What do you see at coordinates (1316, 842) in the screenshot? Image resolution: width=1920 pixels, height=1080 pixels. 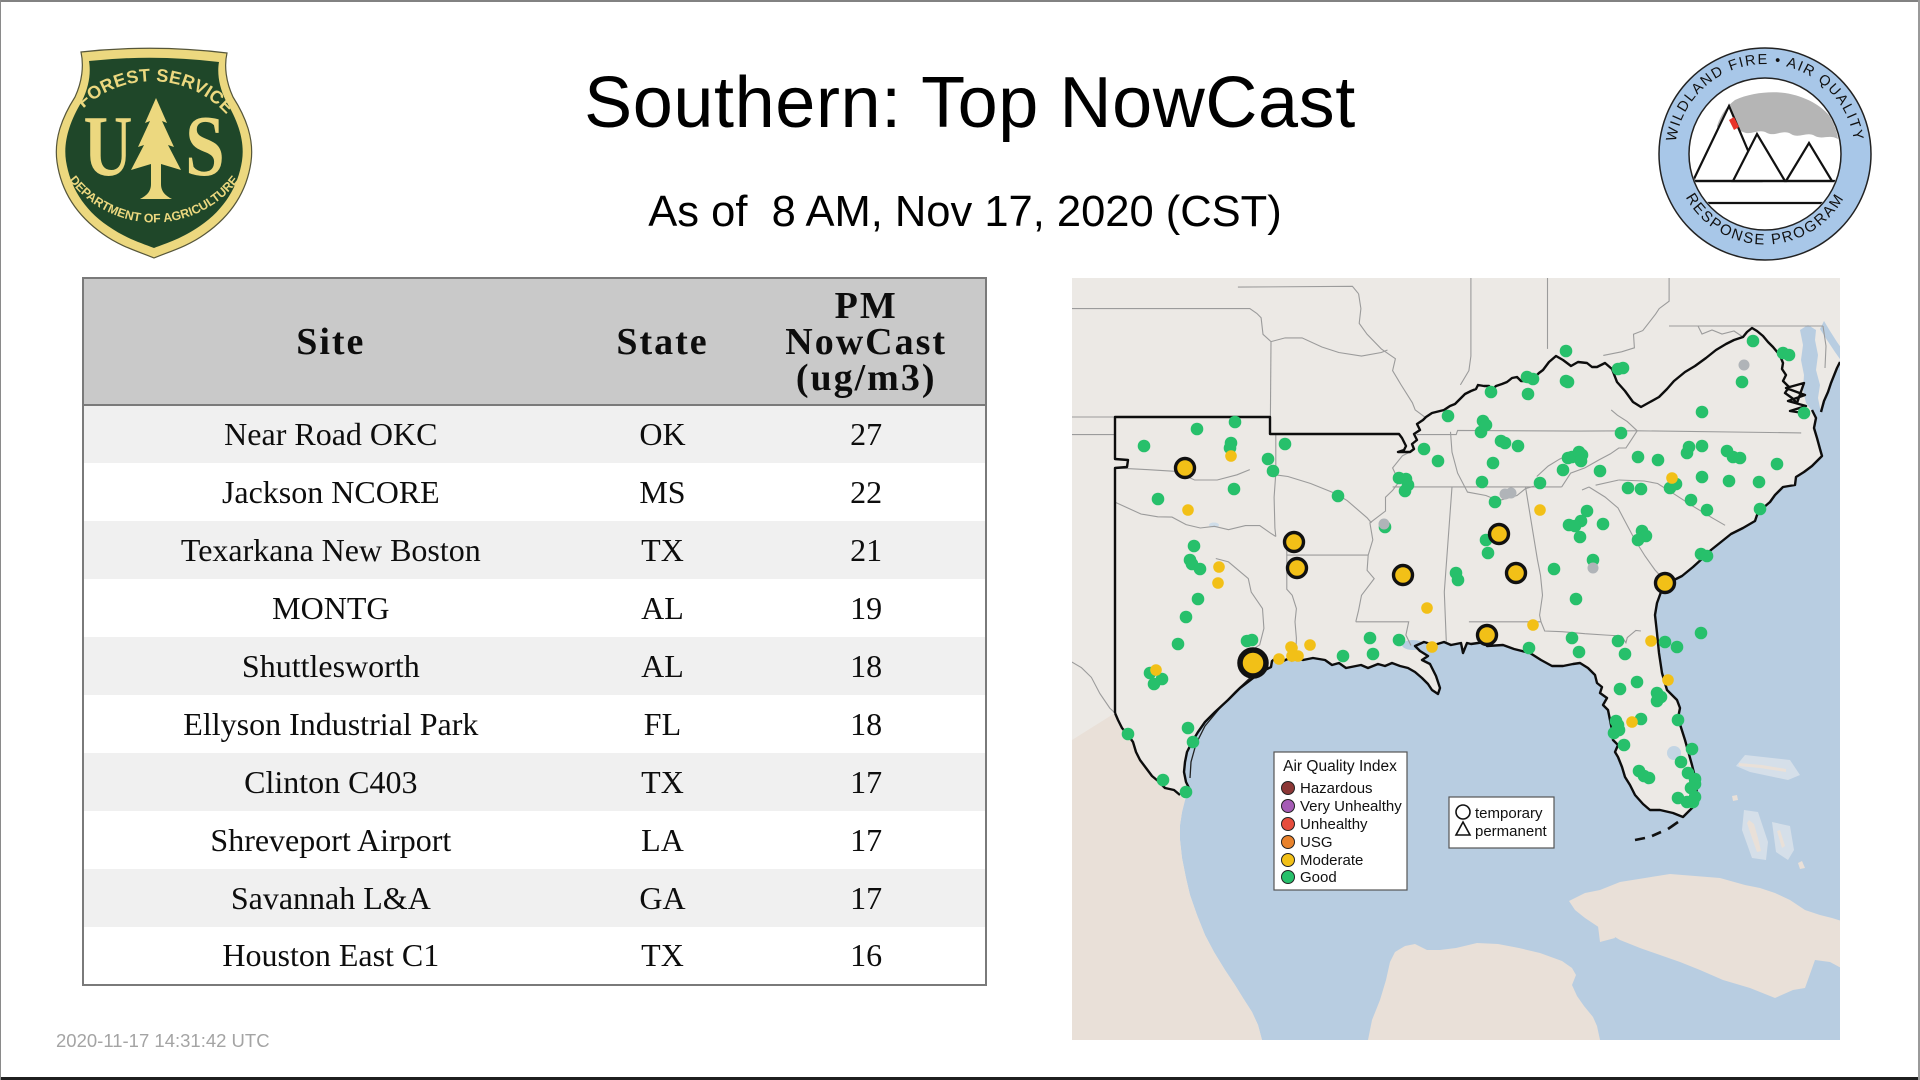 I see `svg-text: USG` at bounding box center [1316, 842].